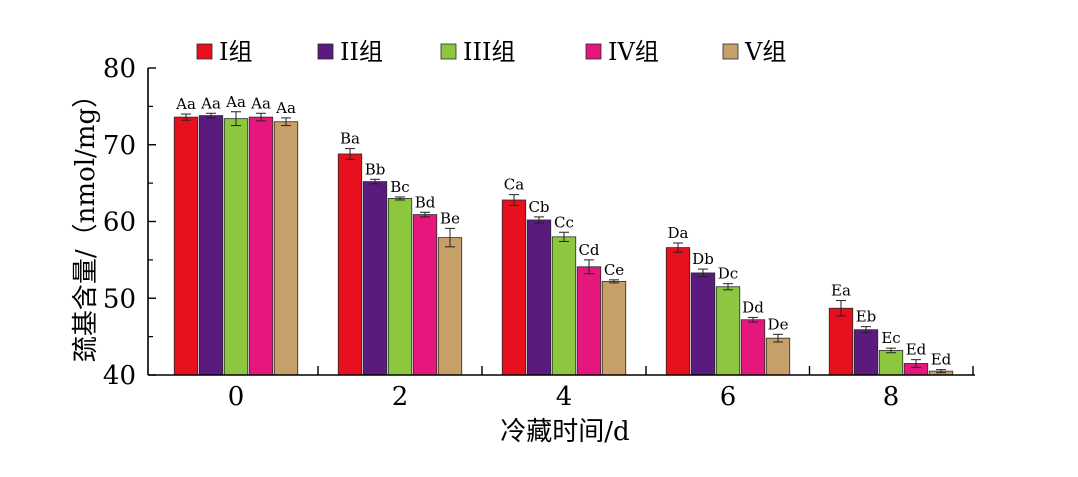 Image resolution: width=1078 pixels, height=477 pixels. Describe the element at coordinates (119, 69) in the screenshot. I see `y-tick-label-80: 80` at that location.